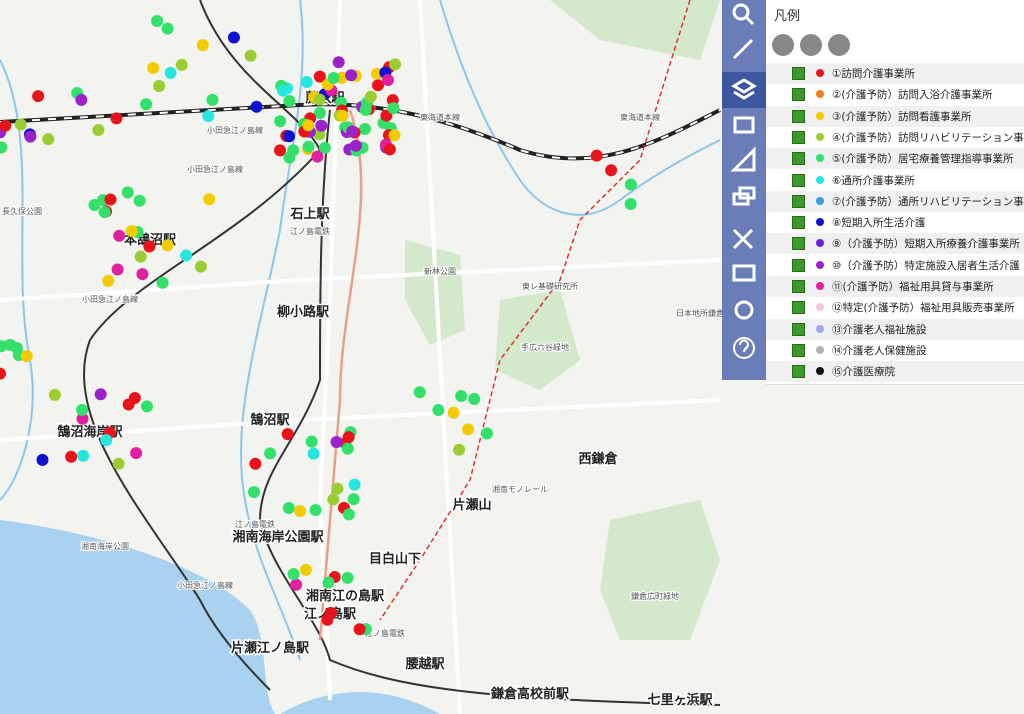  What do you see at coordinates (811, 45) in the screenshot?
I see `globe-button` at bounding box center [811, 45].